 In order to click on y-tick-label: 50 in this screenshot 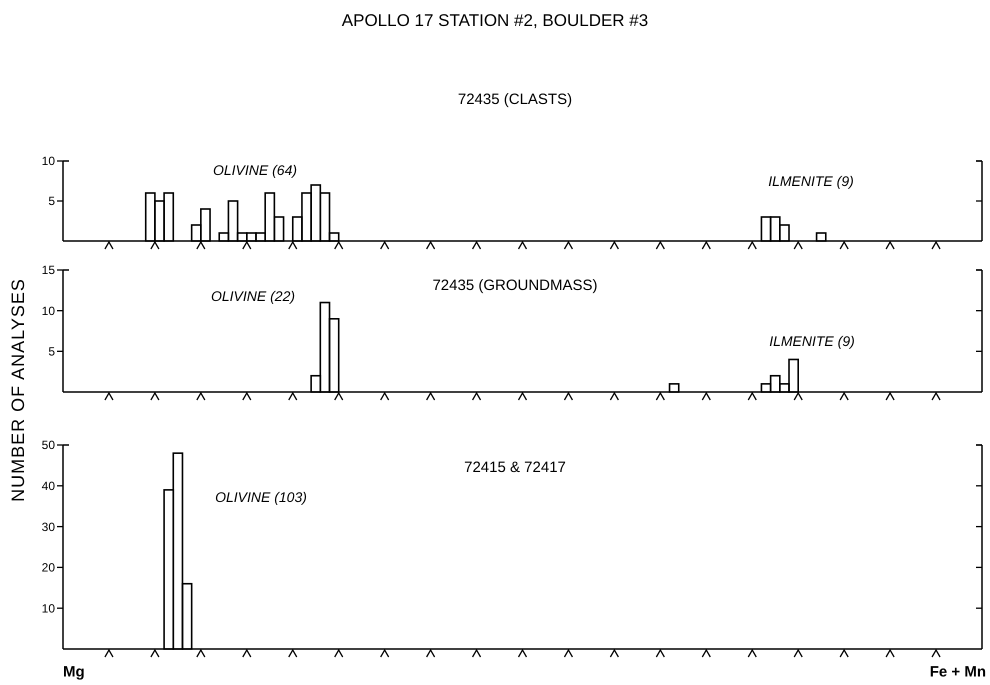, I will do `click(49, 445)`.